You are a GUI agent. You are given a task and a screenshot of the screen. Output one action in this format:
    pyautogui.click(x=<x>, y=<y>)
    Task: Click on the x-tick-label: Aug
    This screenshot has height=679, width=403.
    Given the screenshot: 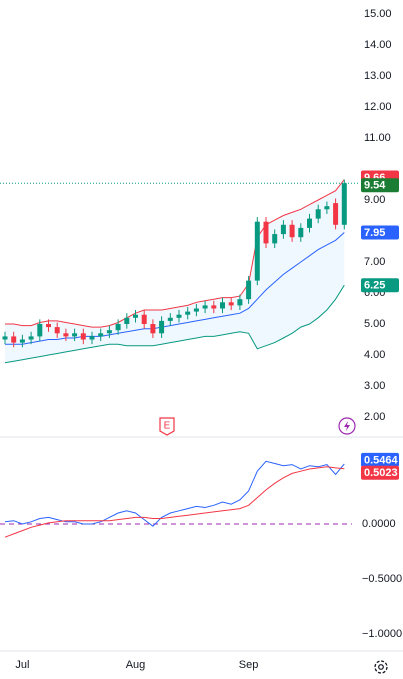 What is the action you would take?
    pyautogui.click(x=136, y=665)
    